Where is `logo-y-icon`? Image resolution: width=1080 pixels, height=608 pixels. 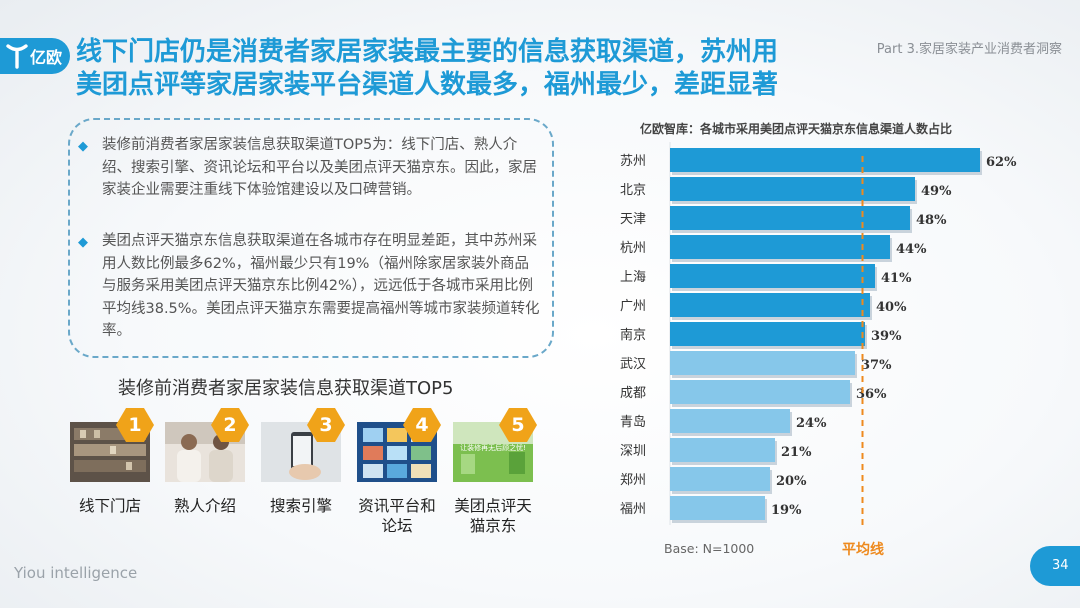
logo-y-icon is located at coordinates (17, 56).